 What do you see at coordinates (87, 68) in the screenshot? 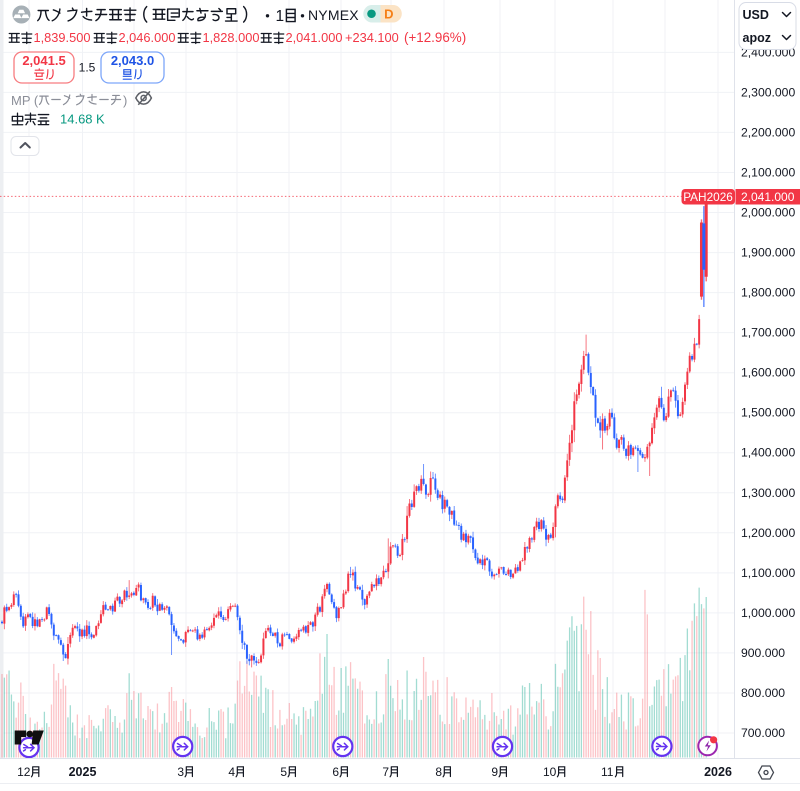
I see `svg-text: 1.5` at bounding box center [87, 68].